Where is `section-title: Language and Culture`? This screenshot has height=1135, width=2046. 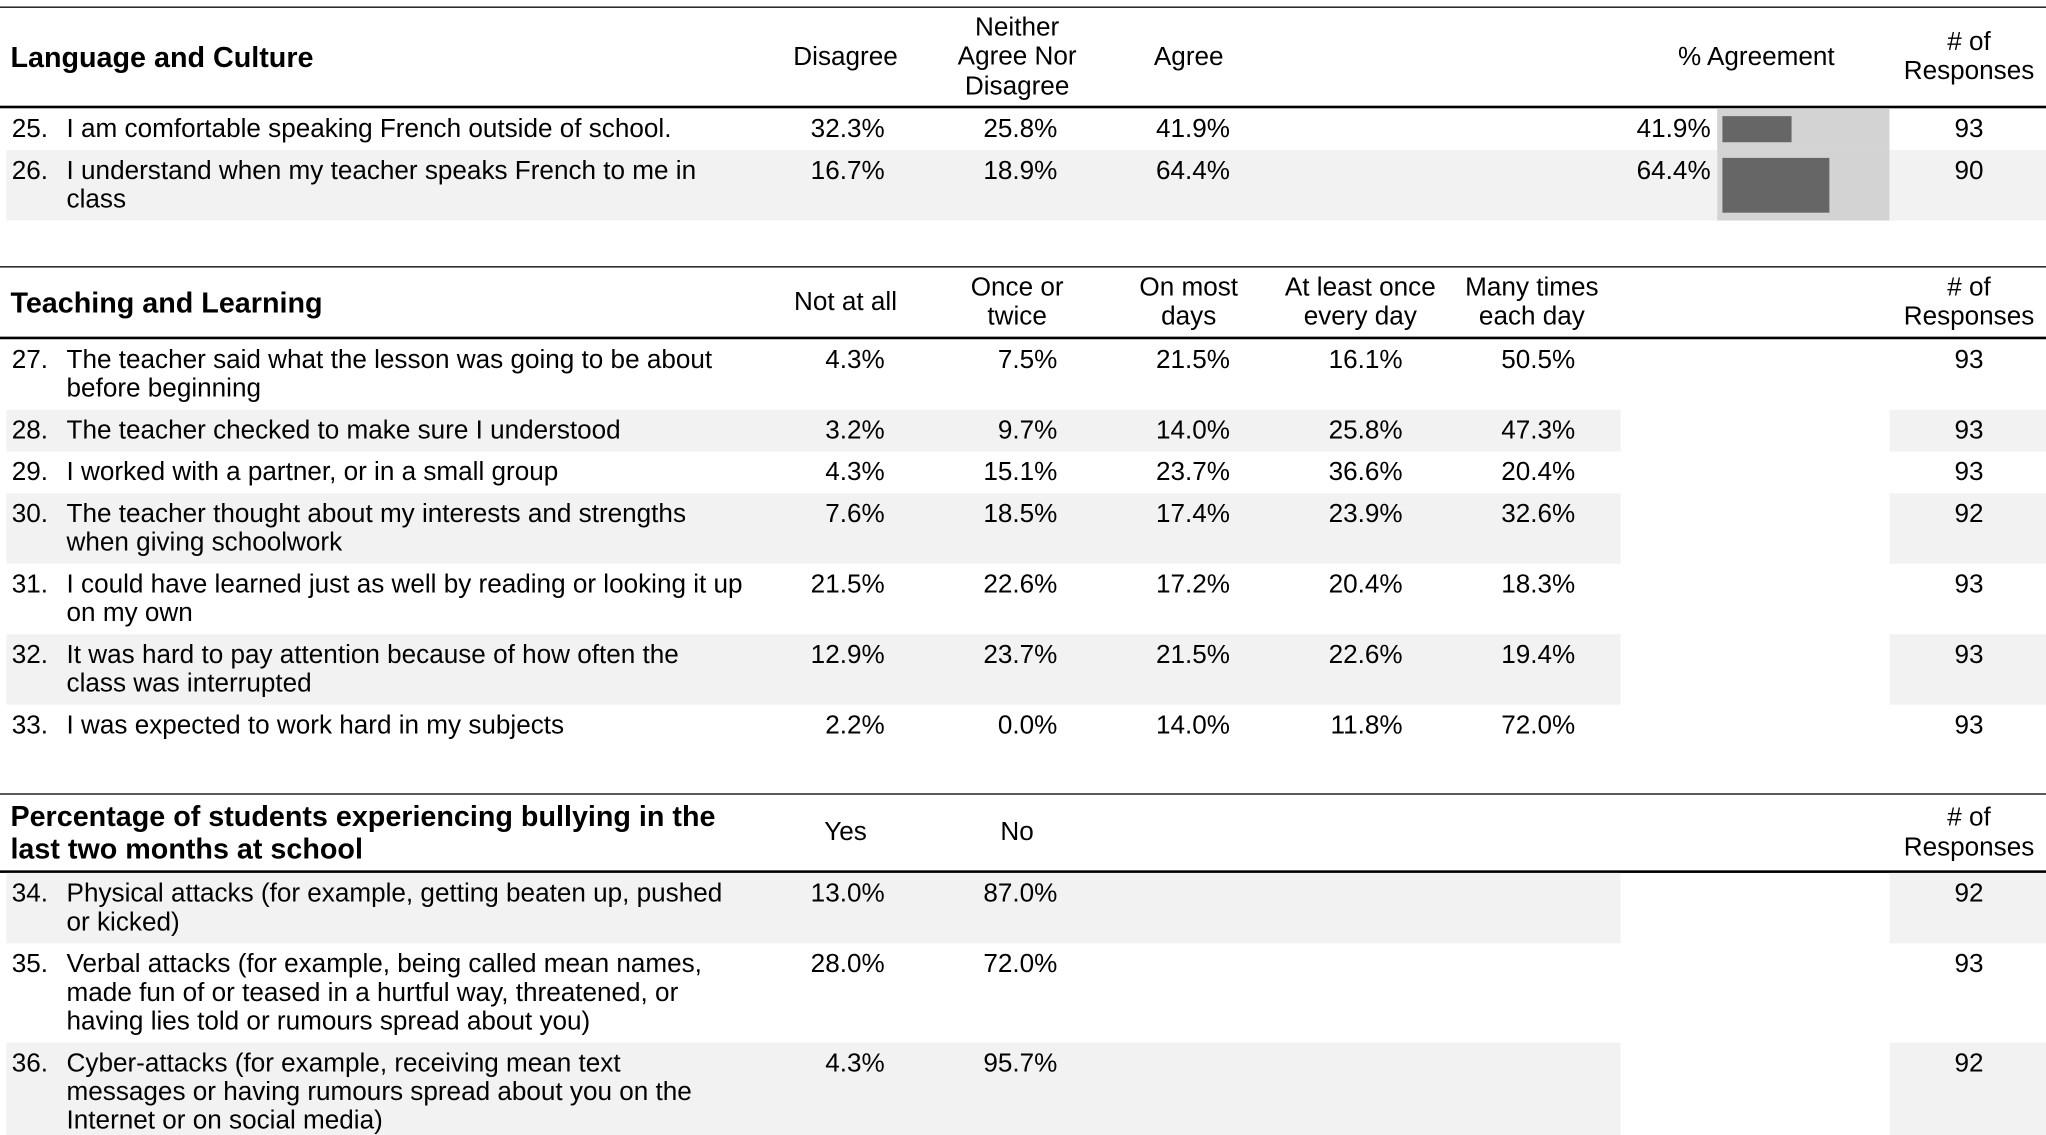 section-title: Language and Culture is located at coordinates (162, 57).